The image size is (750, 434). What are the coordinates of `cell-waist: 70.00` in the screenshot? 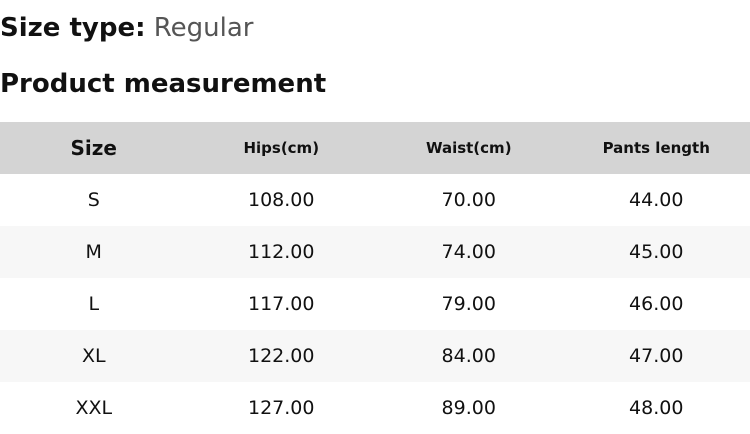 It's located at (468, 200).